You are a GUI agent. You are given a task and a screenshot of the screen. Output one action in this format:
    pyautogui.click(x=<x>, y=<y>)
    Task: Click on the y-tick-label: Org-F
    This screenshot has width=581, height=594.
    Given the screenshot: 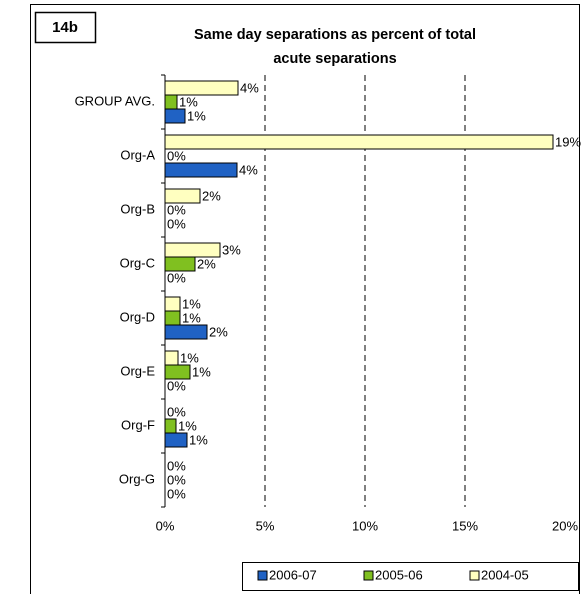 What is the action you would take?
    pyautogui.click(x=138, y=424)
    